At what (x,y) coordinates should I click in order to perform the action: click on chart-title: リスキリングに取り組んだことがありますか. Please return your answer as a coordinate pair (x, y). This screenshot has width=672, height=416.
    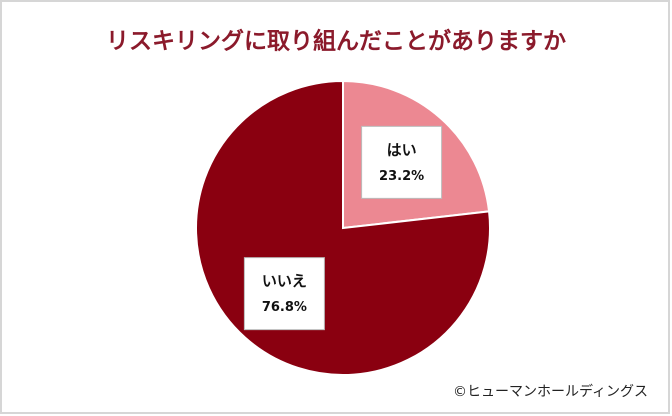
    Looking at the image, I should click on (336, 41).